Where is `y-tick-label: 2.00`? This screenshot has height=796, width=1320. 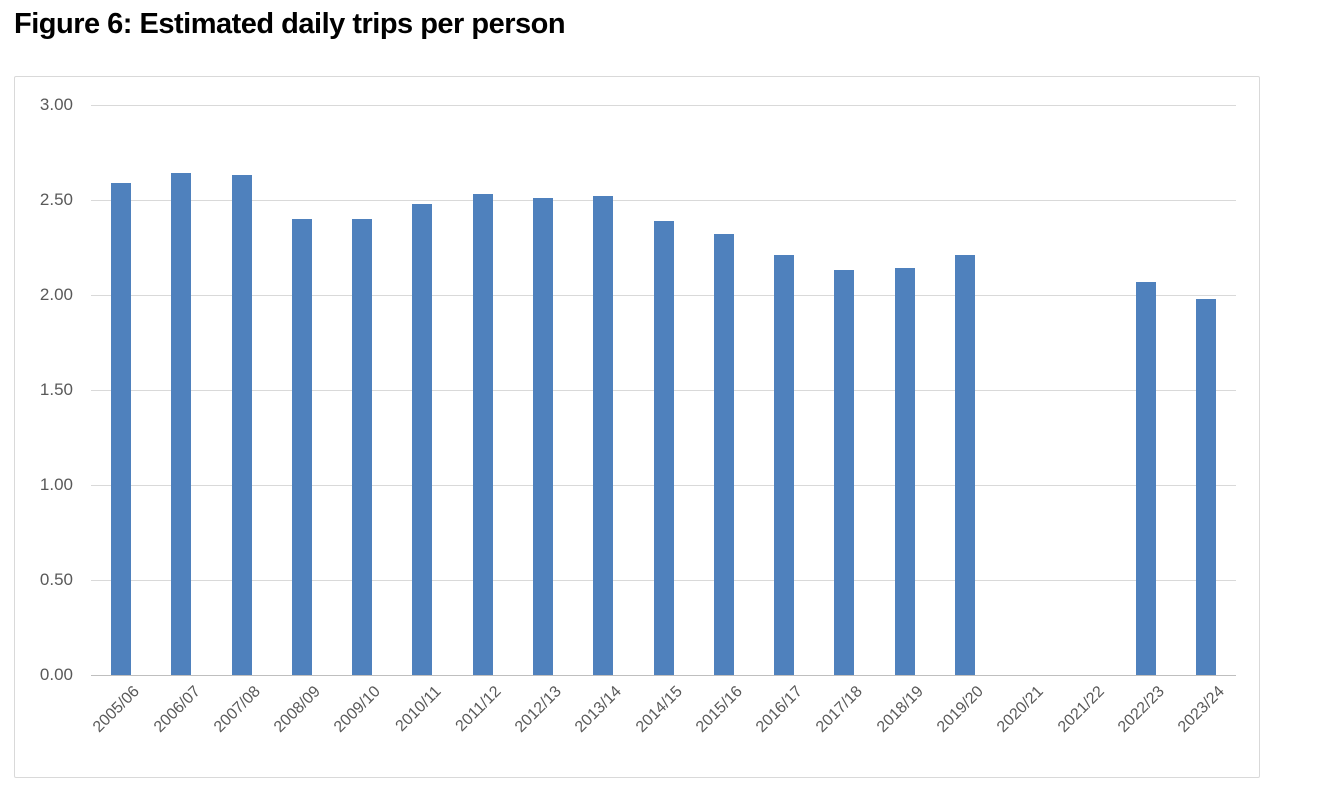 y-tick-label: 2.00 is located at coordinates (56, 294).